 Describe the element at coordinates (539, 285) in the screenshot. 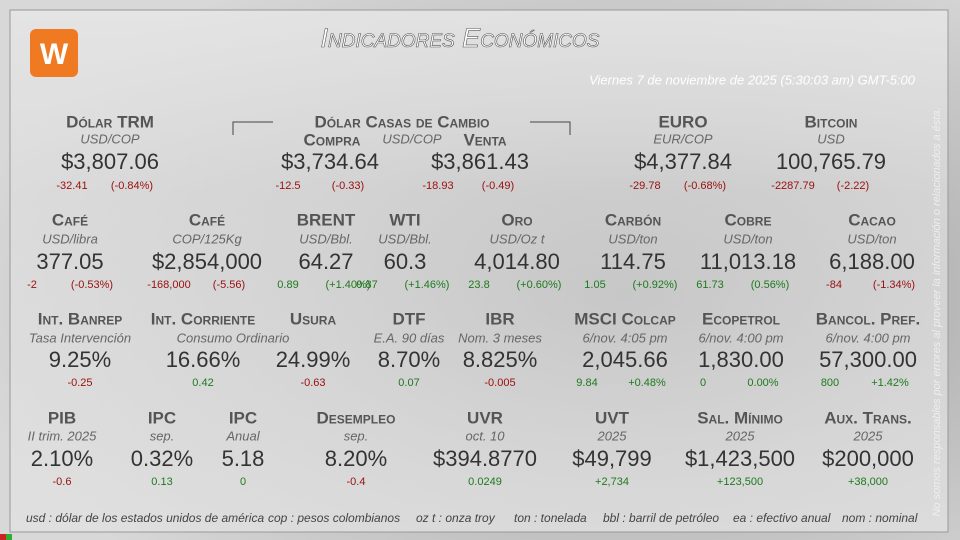

I see `indicator-pct: (+0.60%)` at that location.